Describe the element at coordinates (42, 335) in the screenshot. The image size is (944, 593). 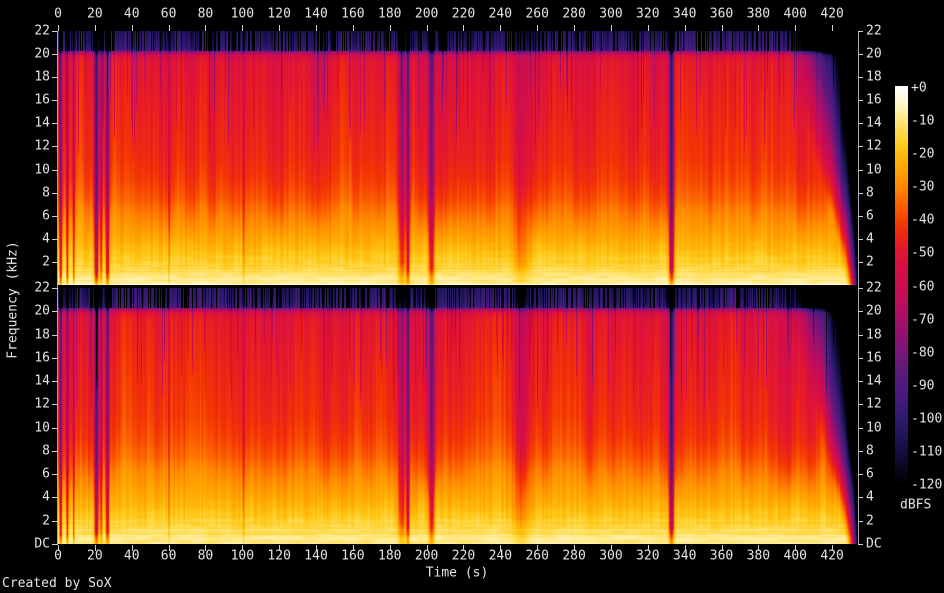
I see `y-tick-label-left: 18` at that location.